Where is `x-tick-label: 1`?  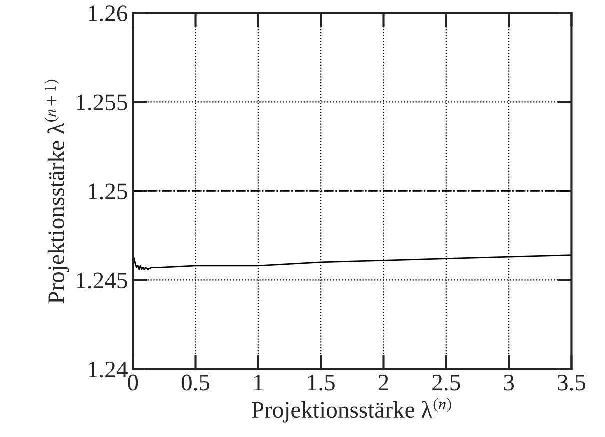 x-tick-label: 1 is located at coordinates (258, 382).